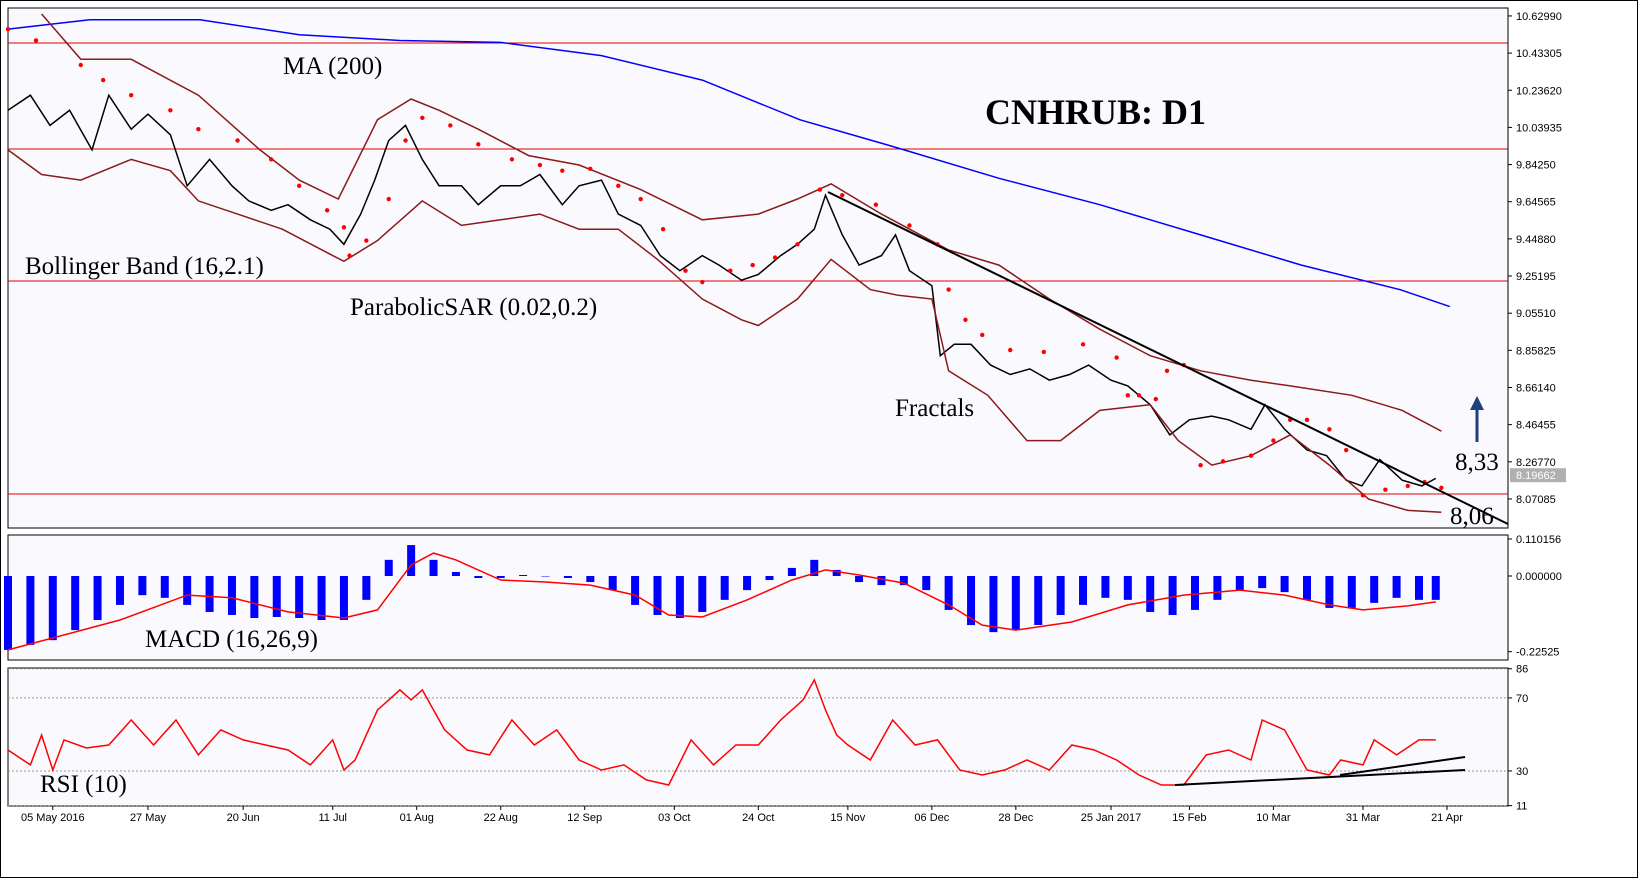  Describe the element at coordinates (1539, 91) in the screenshot. I see `y-tick-label: 10.23620` at that location.